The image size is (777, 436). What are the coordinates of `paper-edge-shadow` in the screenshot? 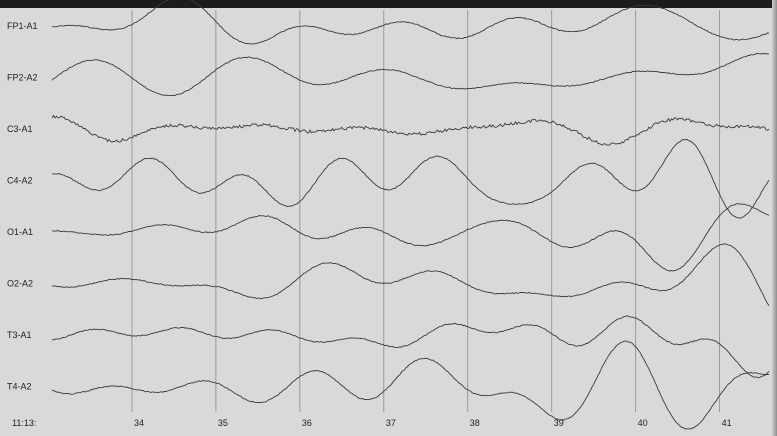 It's located at (774, 218).